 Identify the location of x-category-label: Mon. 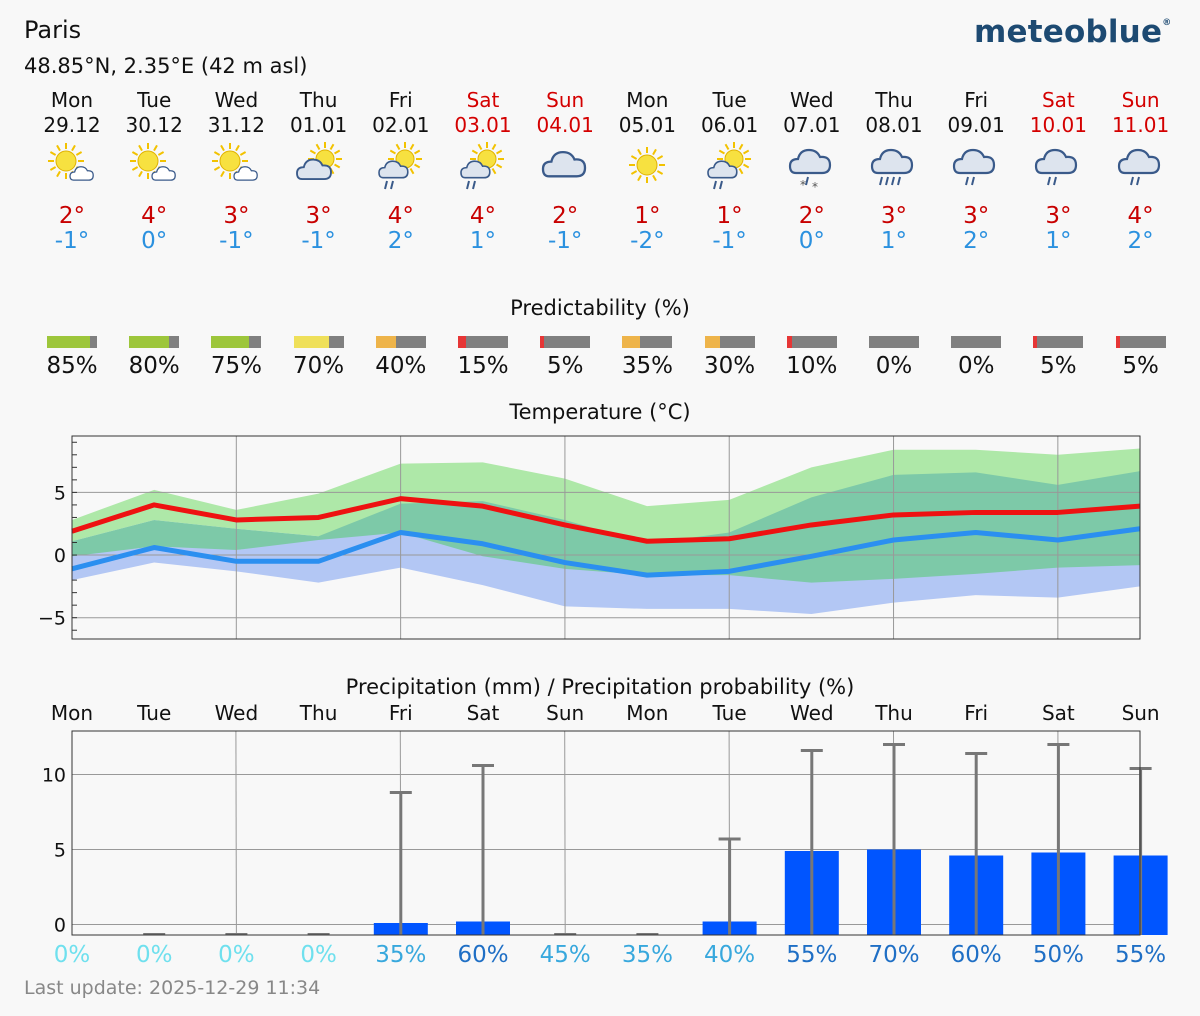
(72, 713).